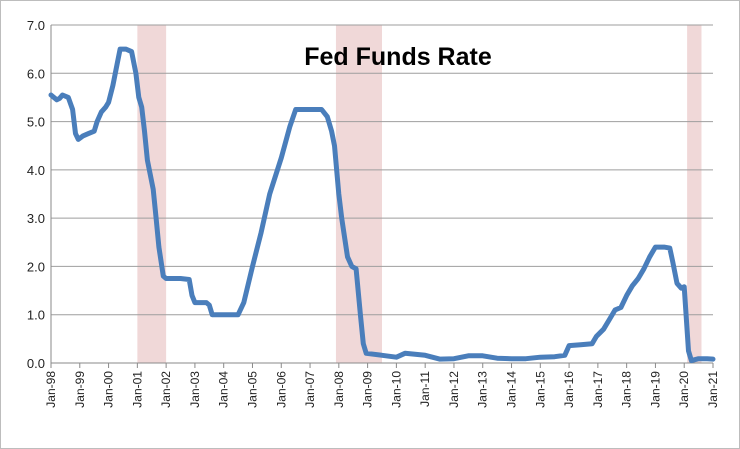 The height and width of the screenshot is (449, 740). What do you see at coordinates (396, 389) in the screenshot?
I see `x-tick-label: Jan-10` at bounding box center [396, 389].